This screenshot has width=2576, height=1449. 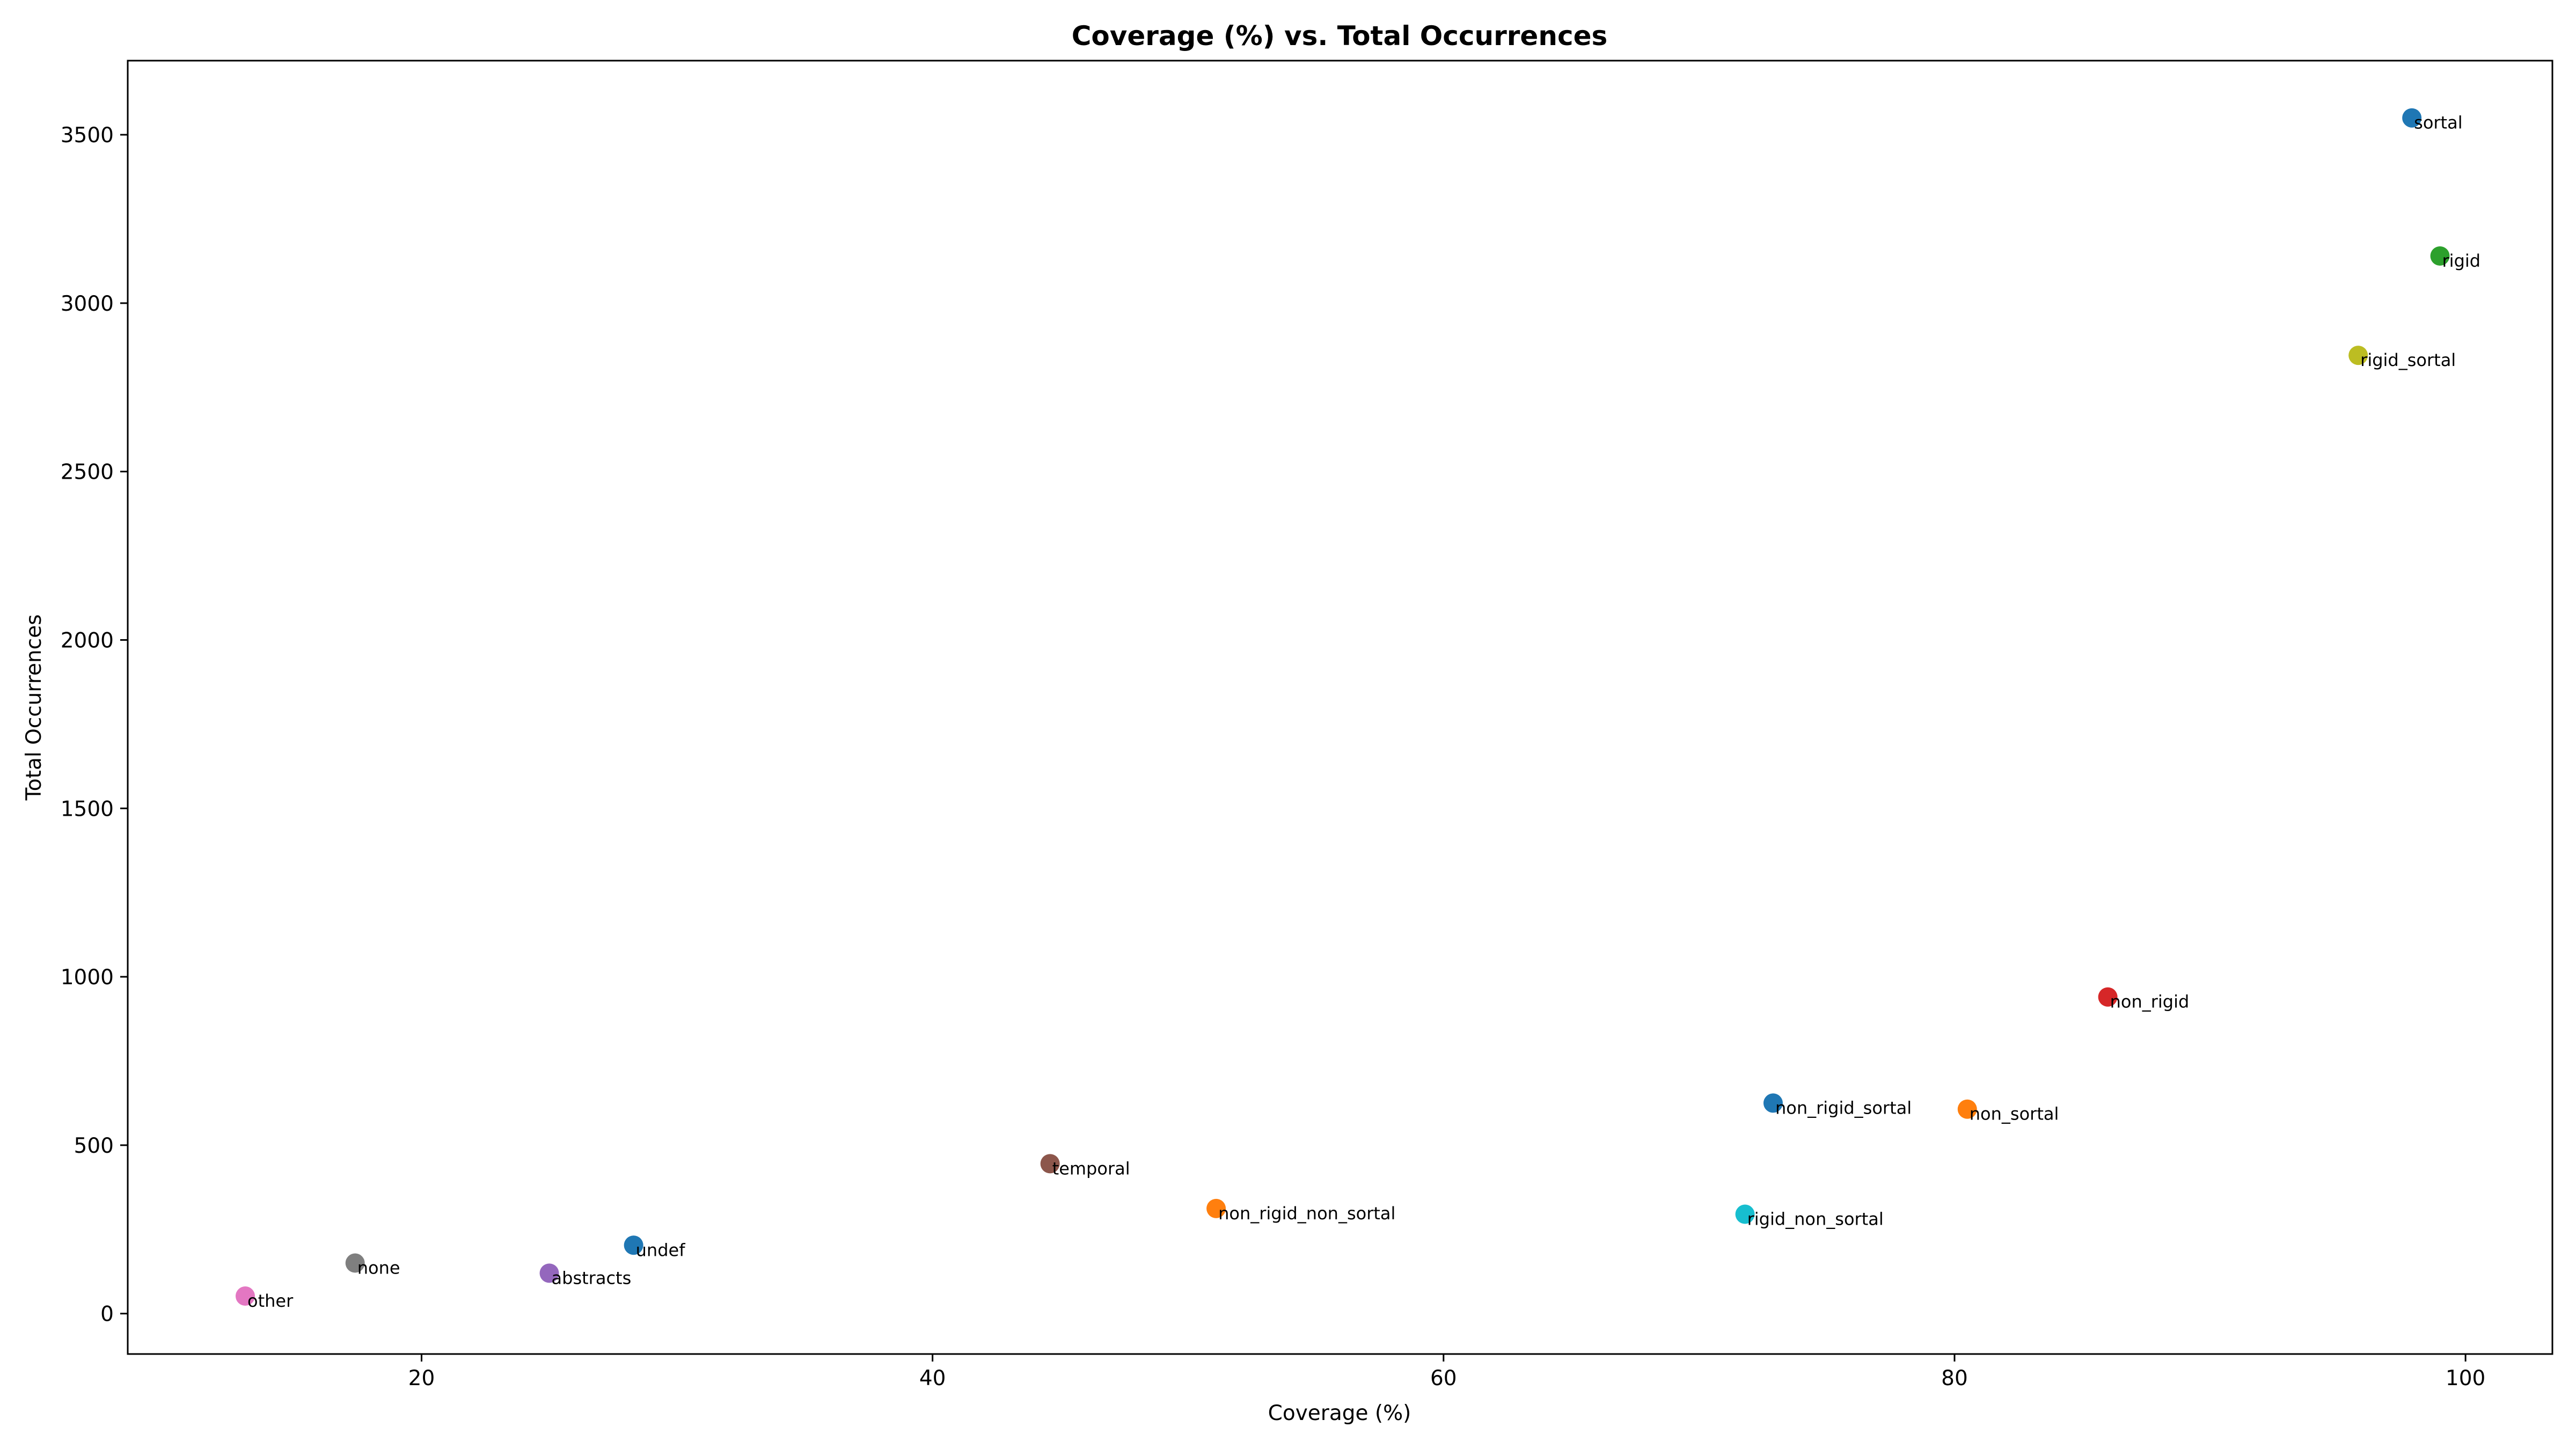 What do you see at coordinates (549, 1273) in the screenshot?
I see `data-point-abstracts` at bounding box center [549, 1273].